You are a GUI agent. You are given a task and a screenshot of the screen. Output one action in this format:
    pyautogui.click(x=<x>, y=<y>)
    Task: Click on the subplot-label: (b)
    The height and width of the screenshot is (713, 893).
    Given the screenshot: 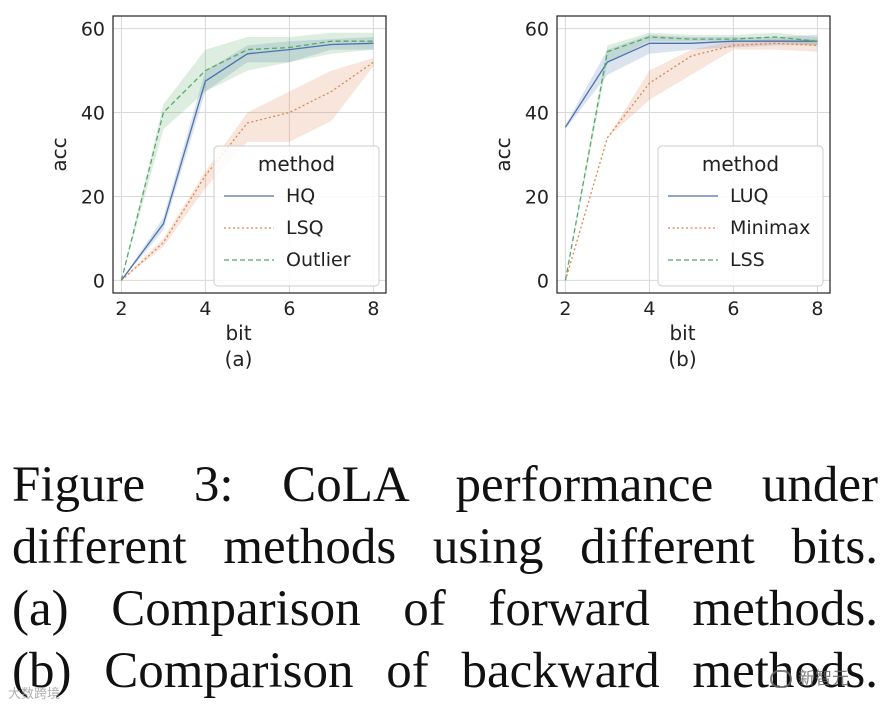 What is the action you would take?
    pyautogui.click(x=682, y=359)
    